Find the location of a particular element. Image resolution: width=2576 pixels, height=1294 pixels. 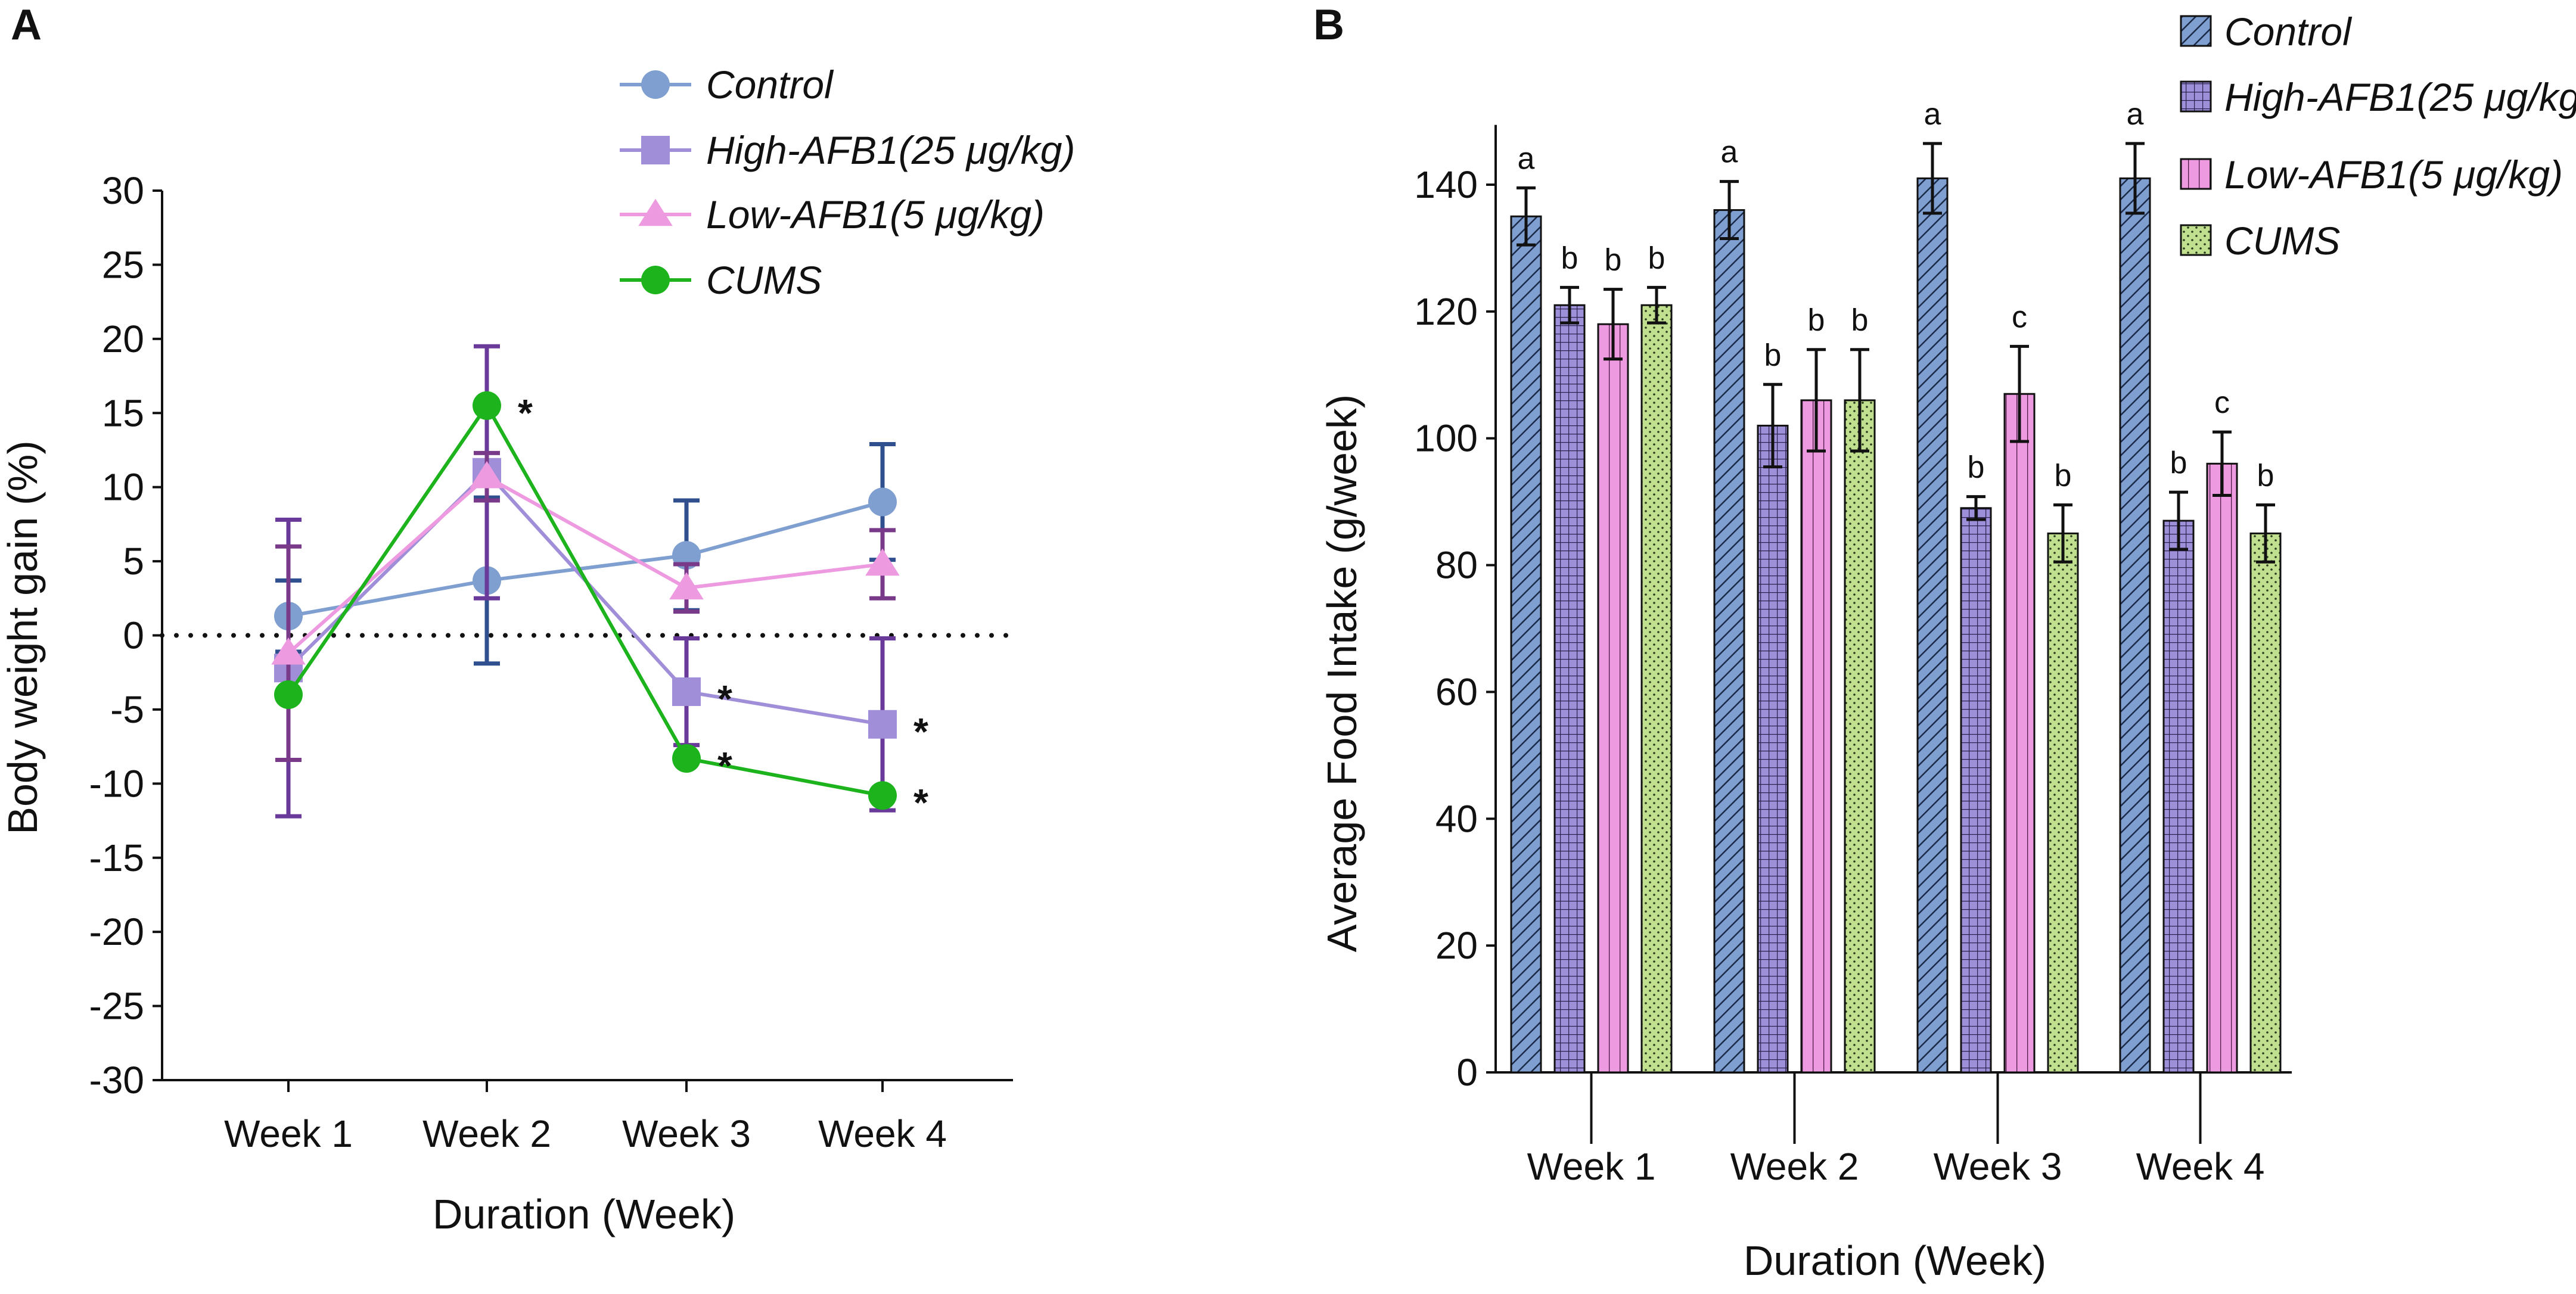

panel-a-x-tick-label: Week 4 is located at coordinates (882, 1133).